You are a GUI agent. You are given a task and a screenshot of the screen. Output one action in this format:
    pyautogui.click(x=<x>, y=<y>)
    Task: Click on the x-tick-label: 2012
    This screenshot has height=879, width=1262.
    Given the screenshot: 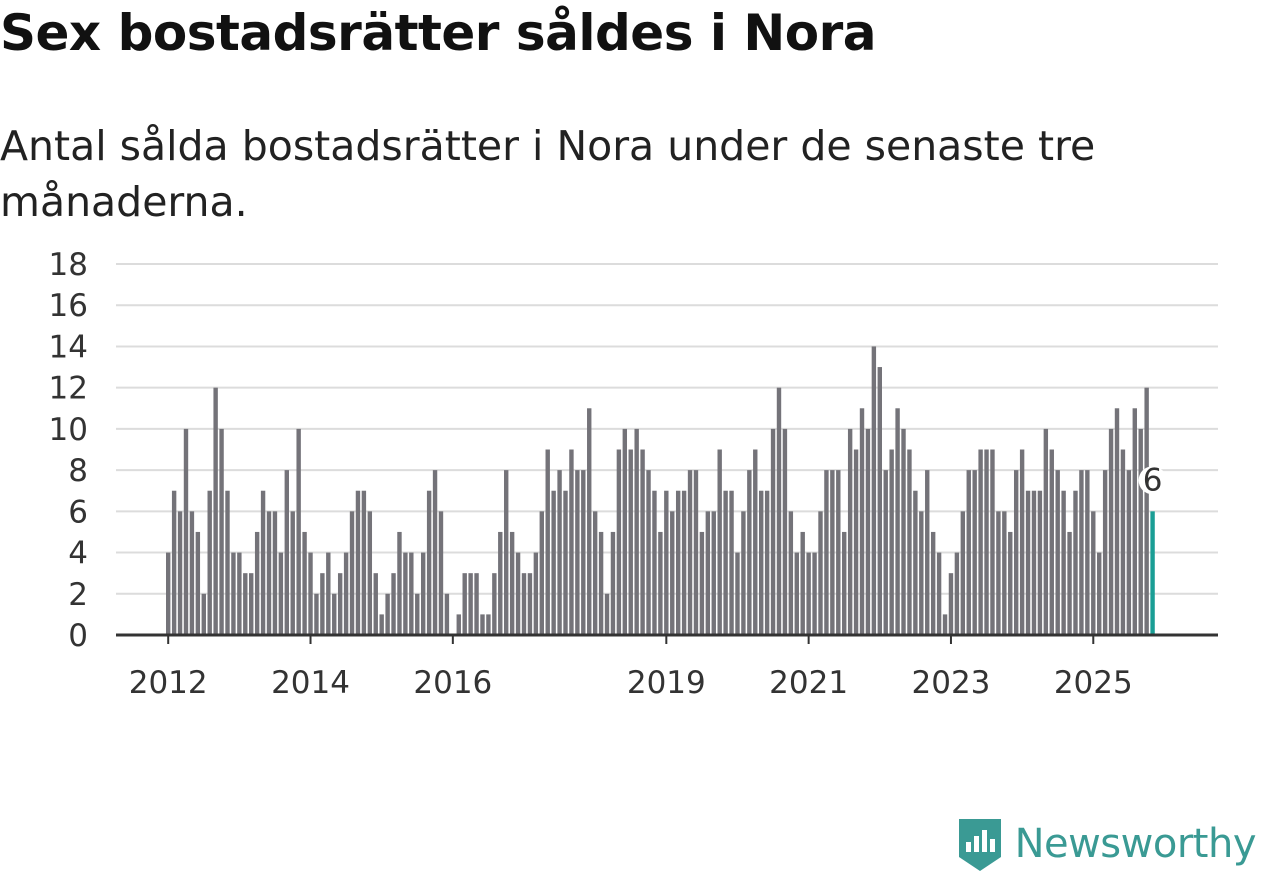 What is the action you would take?
    pyautogui.click(x=168, y=683)
    